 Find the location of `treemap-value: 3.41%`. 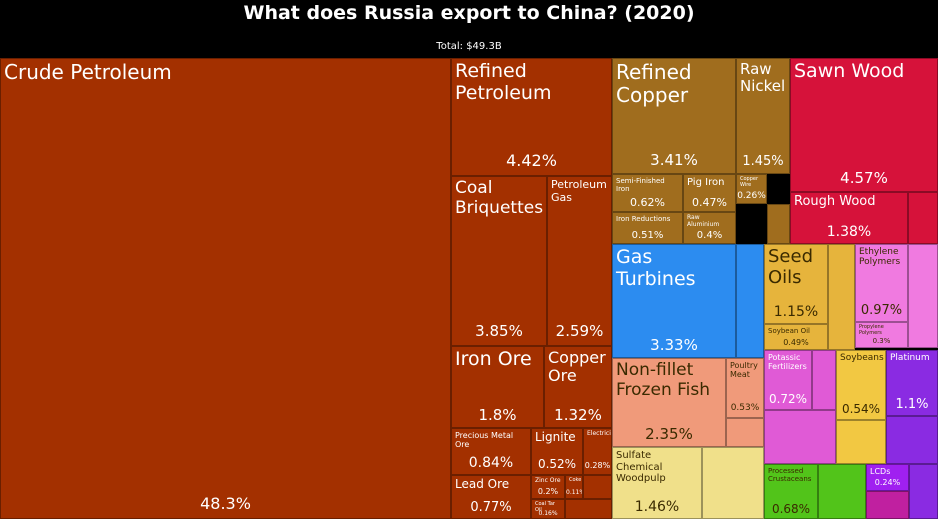

treemap-value: 3.41% is located at coordinates (674, 160).